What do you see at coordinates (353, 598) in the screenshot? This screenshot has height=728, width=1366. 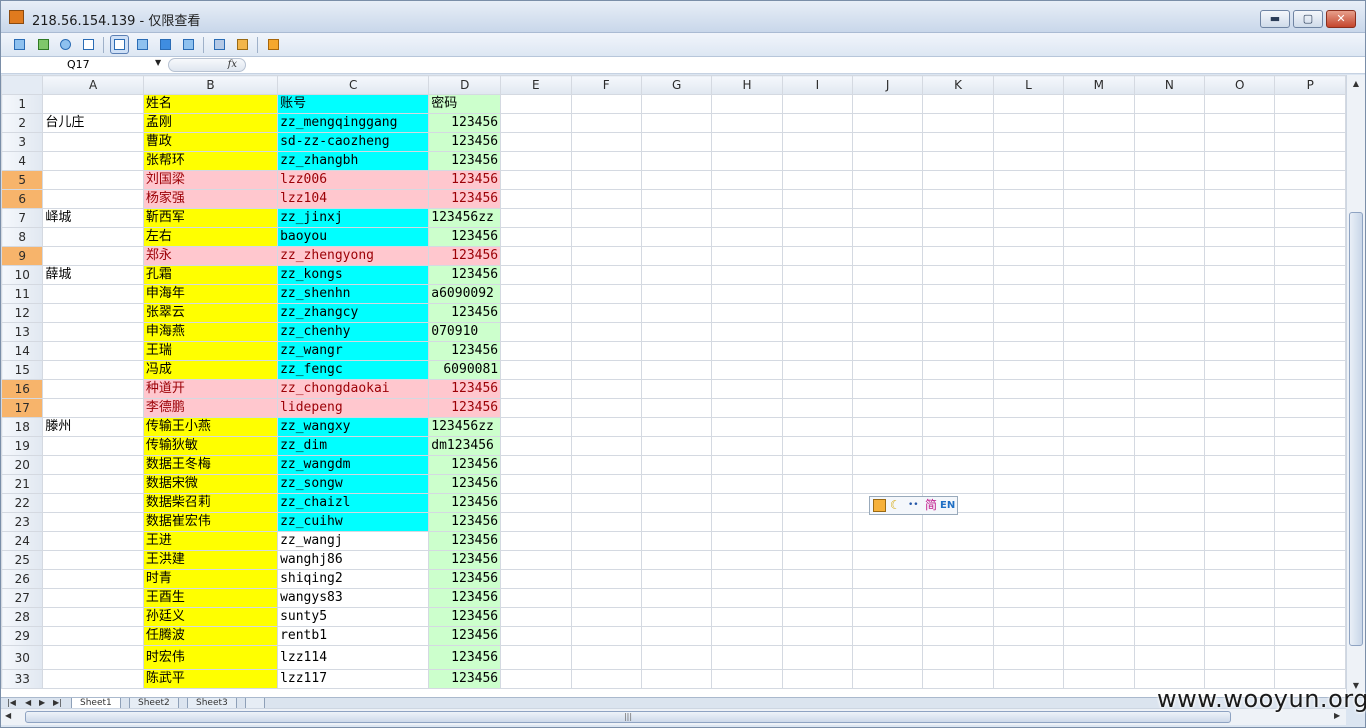 I see `cell-account: wangys83` at bounding box center [353, 598].